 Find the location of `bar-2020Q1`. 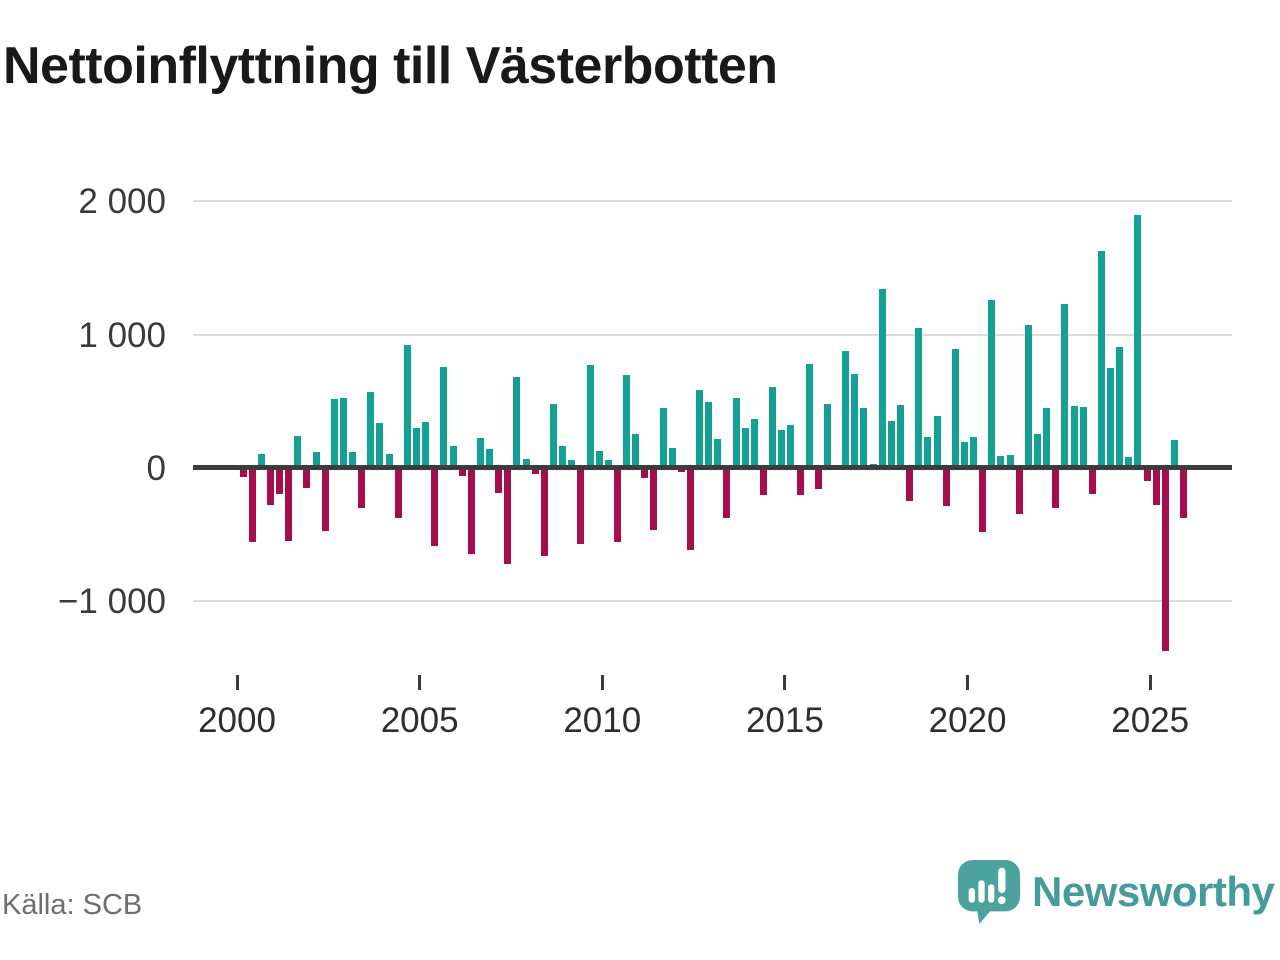

bar-2020Q1 is located at coordinates (974, 452).